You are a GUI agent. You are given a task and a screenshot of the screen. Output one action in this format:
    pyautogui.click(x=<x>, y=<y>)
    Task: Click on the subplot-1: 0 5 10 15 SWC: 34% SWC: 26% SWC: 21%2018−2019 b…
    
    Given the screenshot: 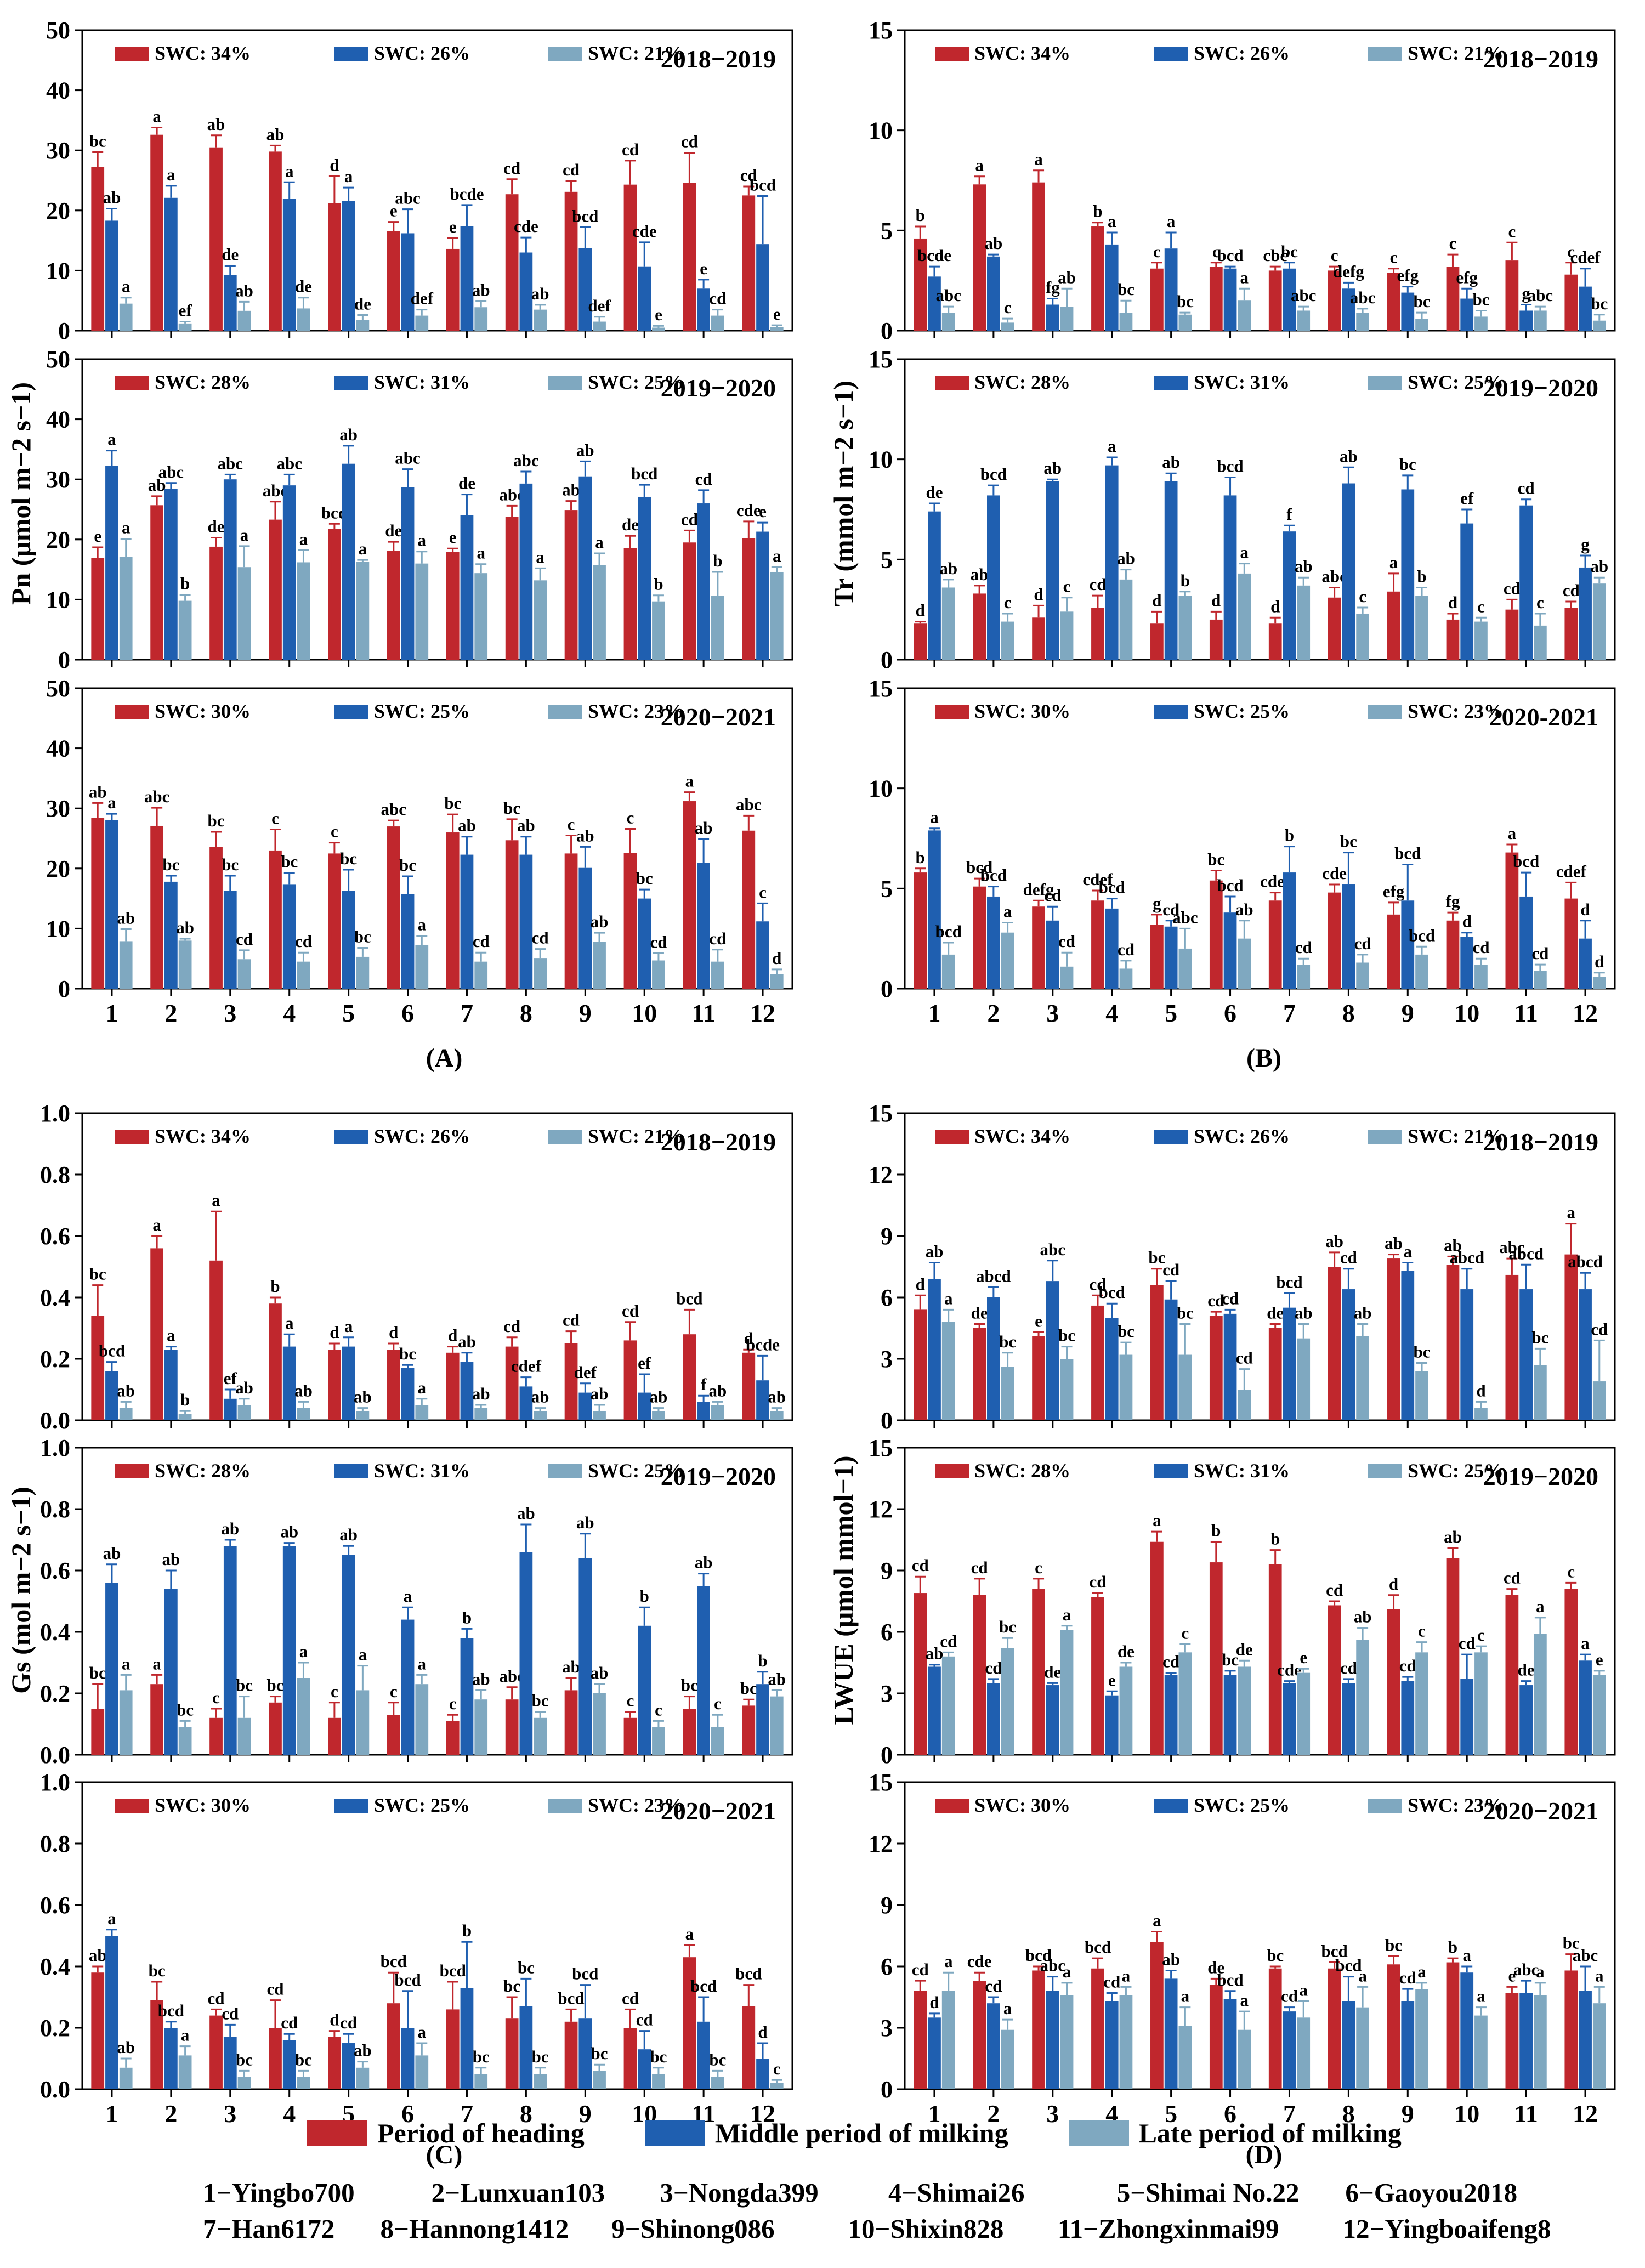 What is the action you would take?
    pyautogui.click(x=1242, y=180)
    